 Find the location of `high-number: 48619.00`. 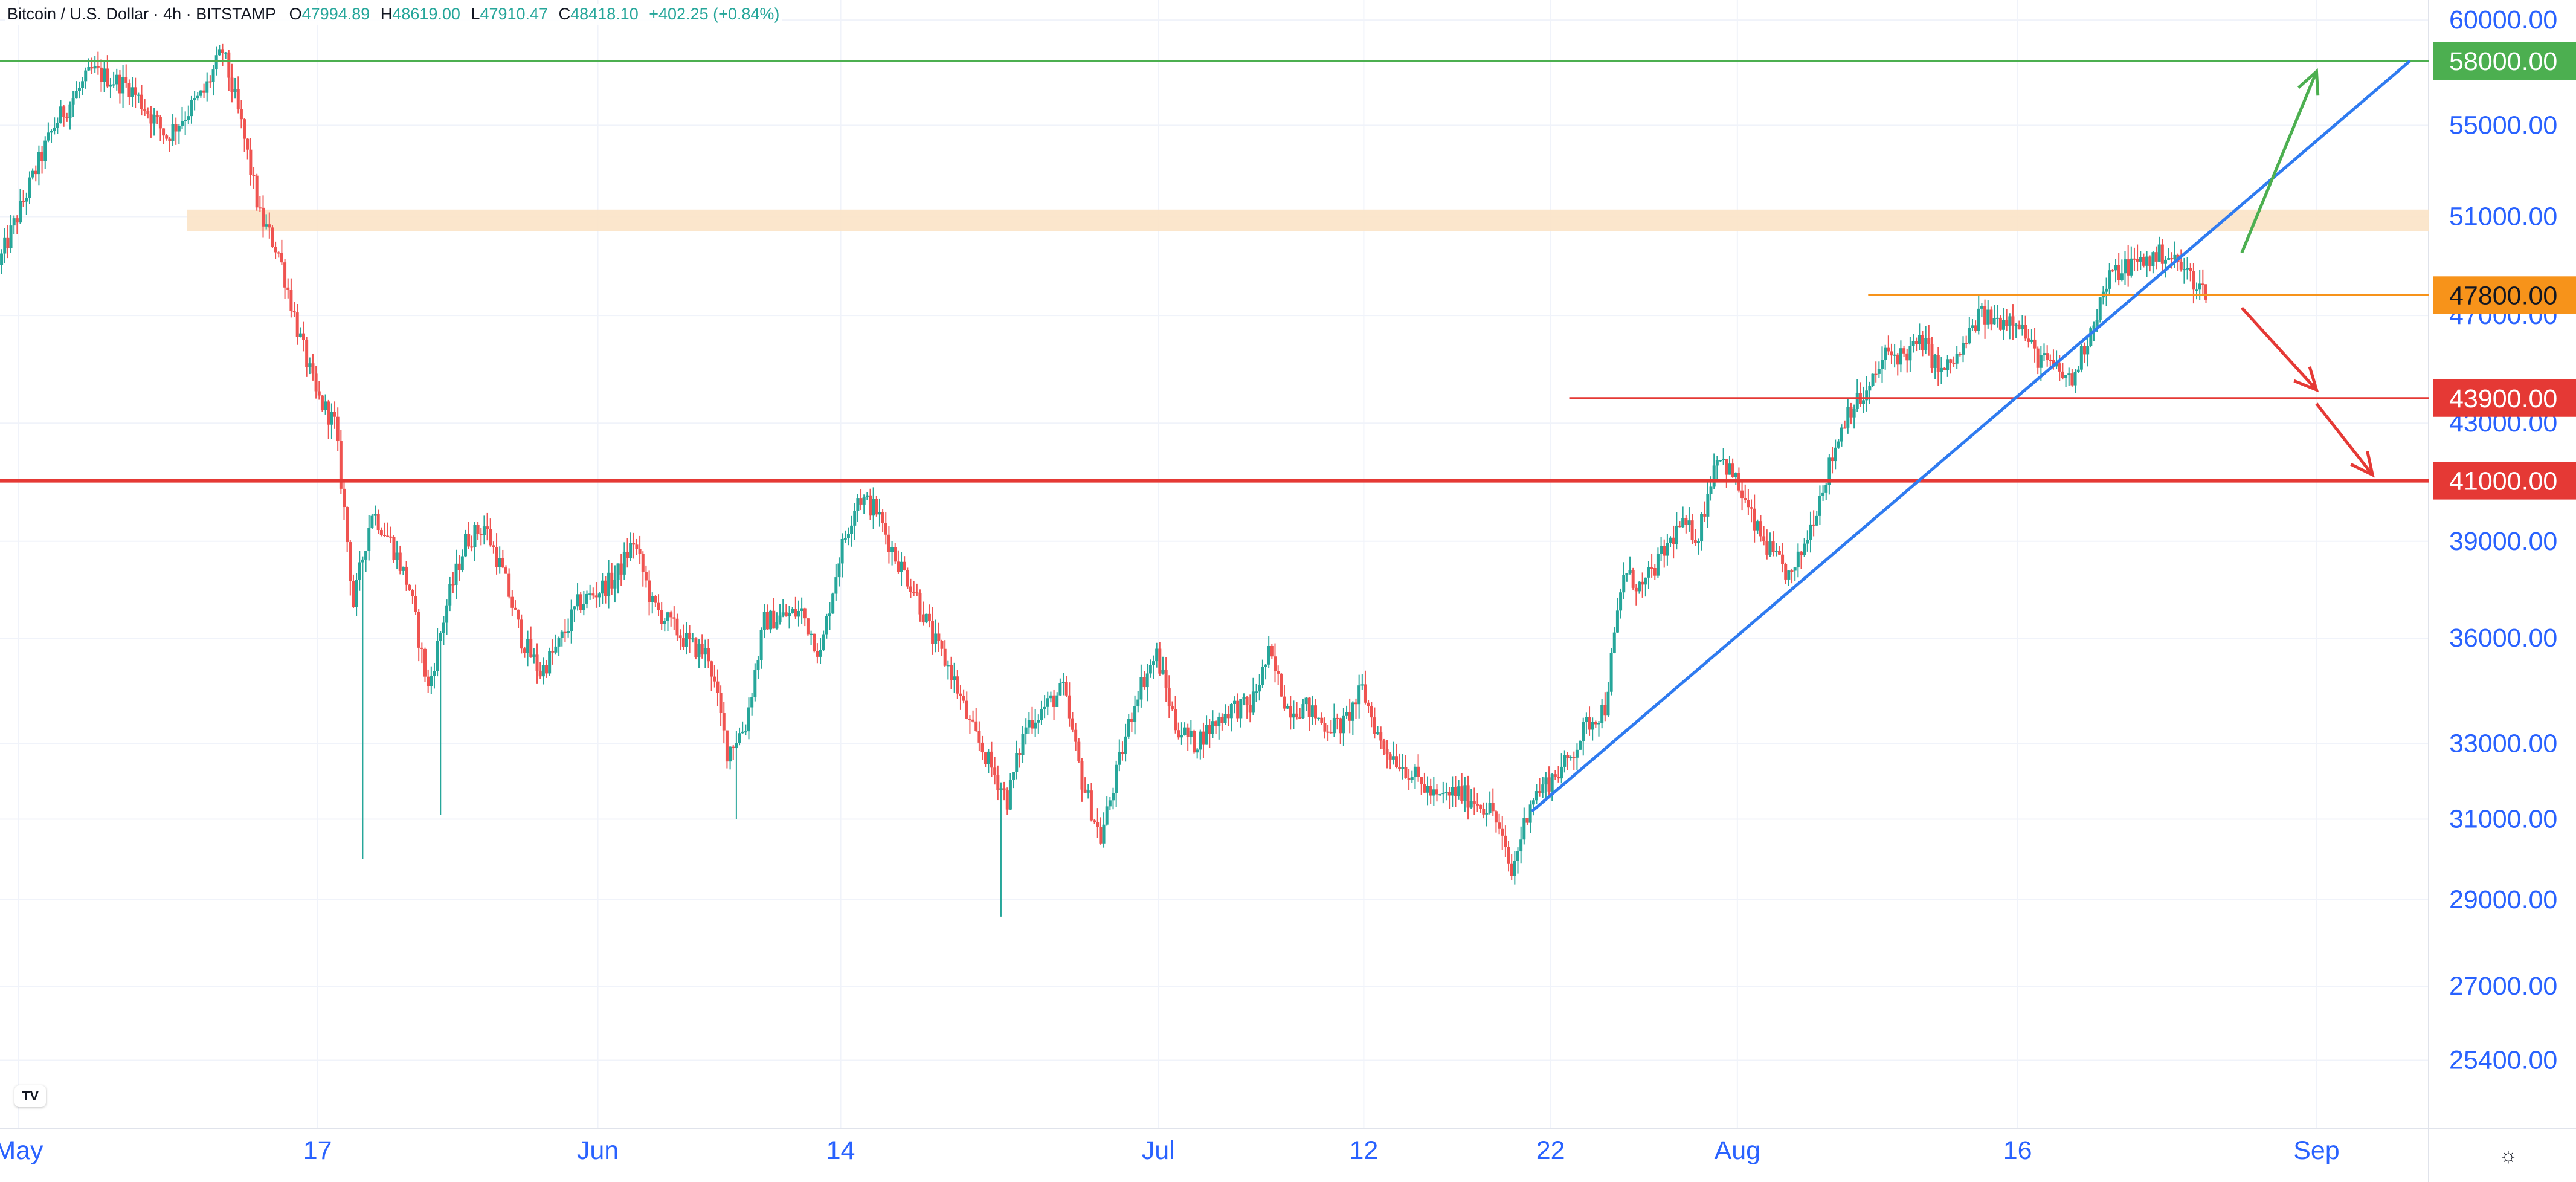

high-number: 48619.00 is located at coordinates (426, 14).